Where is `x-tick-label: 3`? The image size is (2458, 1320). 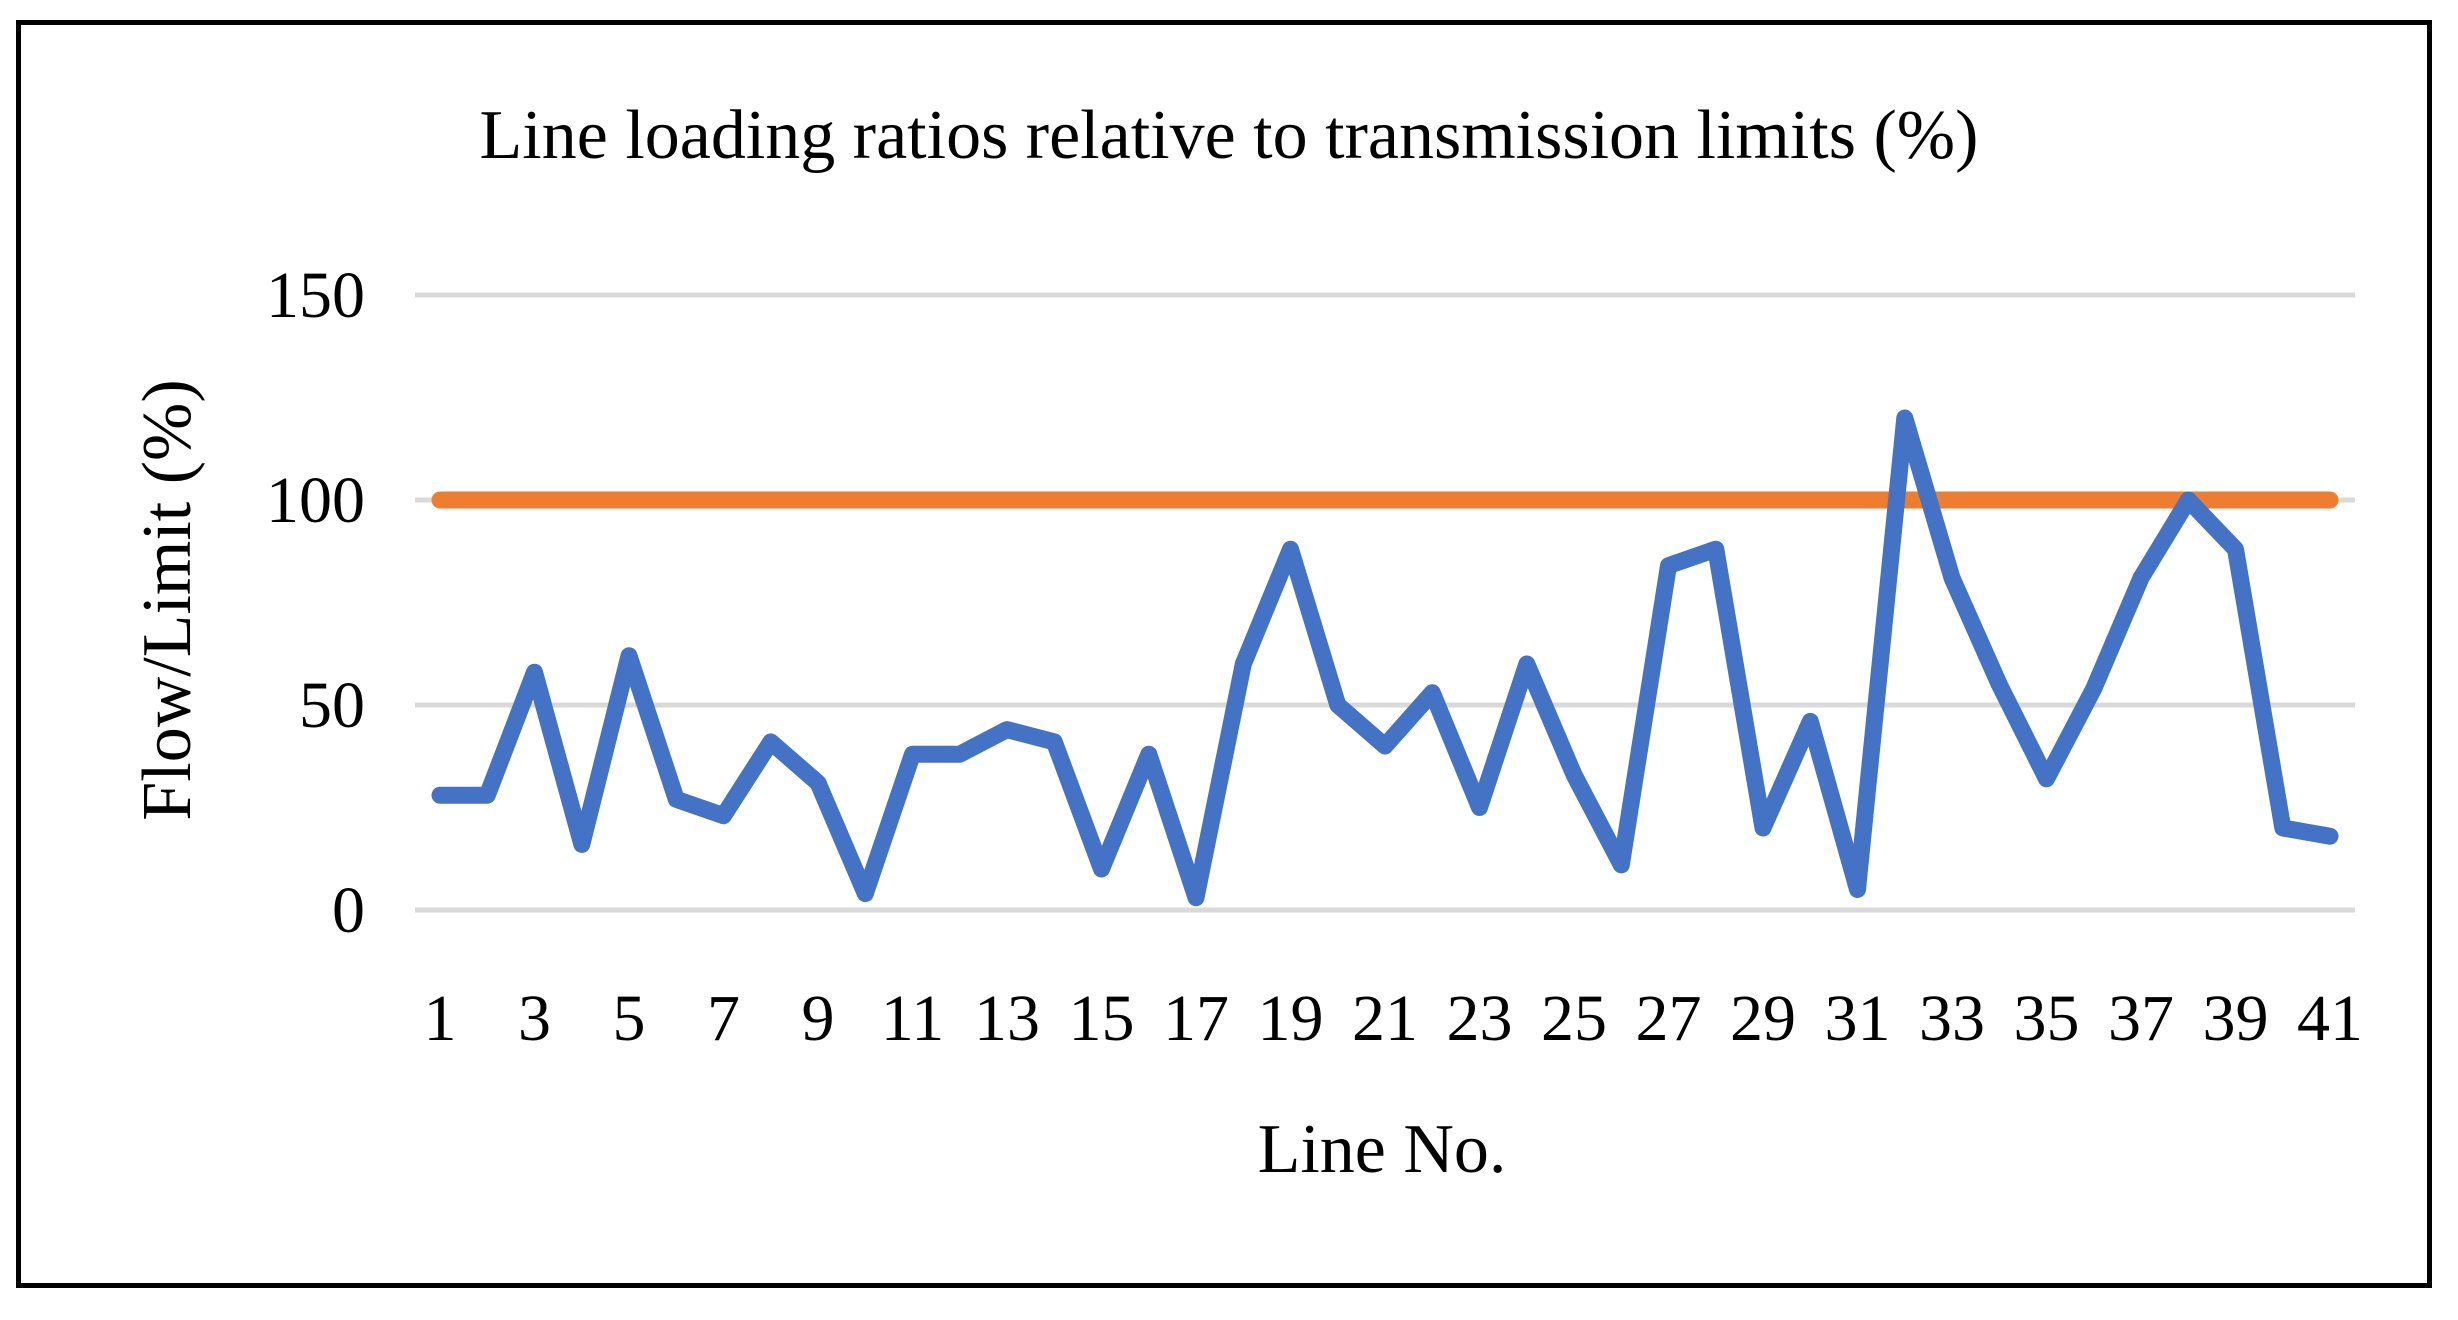 x-tick-label: 3 is located at coordinates (534, 1018).